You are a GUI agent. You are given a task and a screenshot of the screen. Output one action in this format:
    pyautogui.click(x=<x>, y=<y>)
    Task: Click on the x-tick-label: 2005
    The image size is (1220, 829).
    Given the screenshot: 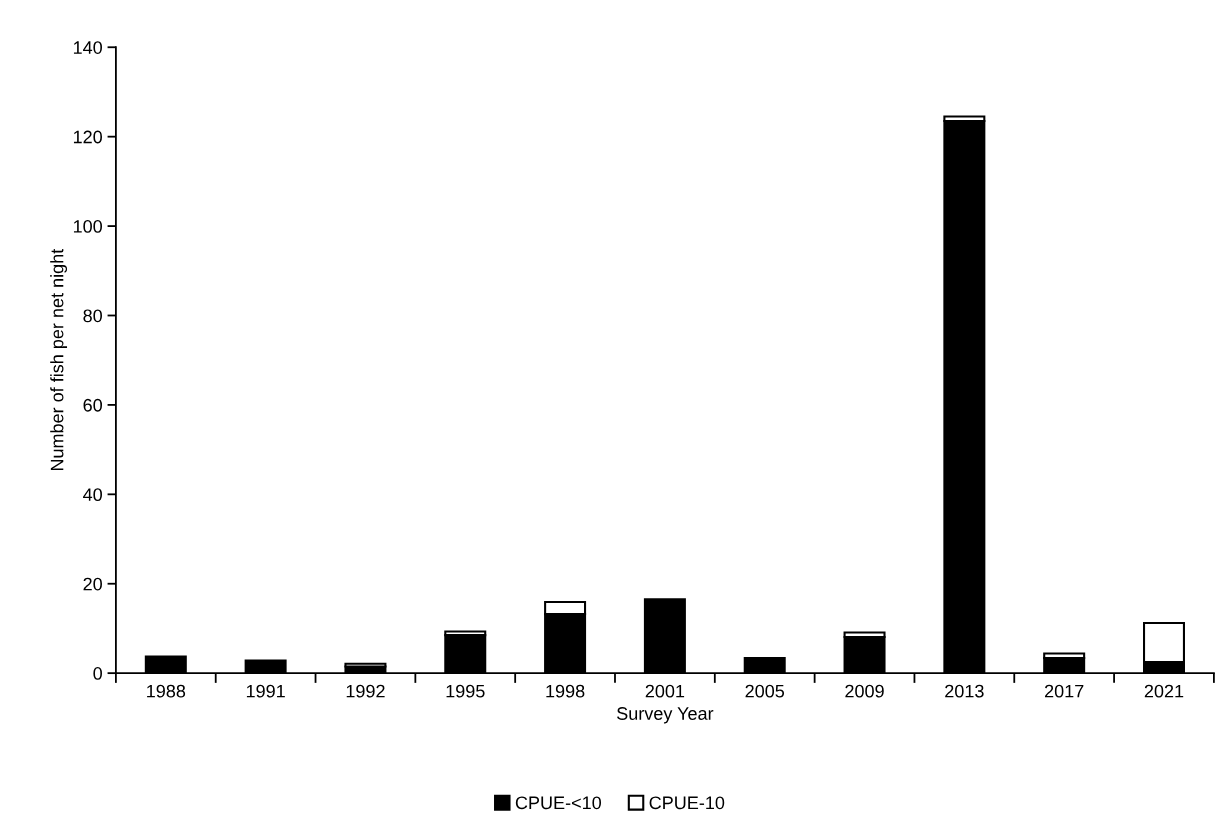 What is the action you would take?
    pyautogui.click(x=765, y=691)
    